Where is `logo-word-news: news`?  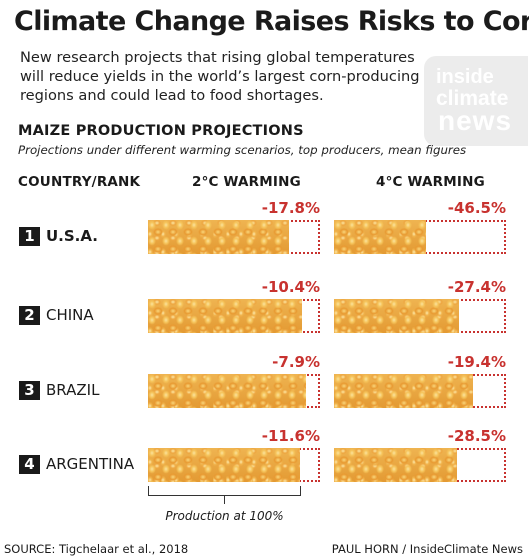 logo-word-news: news is located at coordinates (475, 120).